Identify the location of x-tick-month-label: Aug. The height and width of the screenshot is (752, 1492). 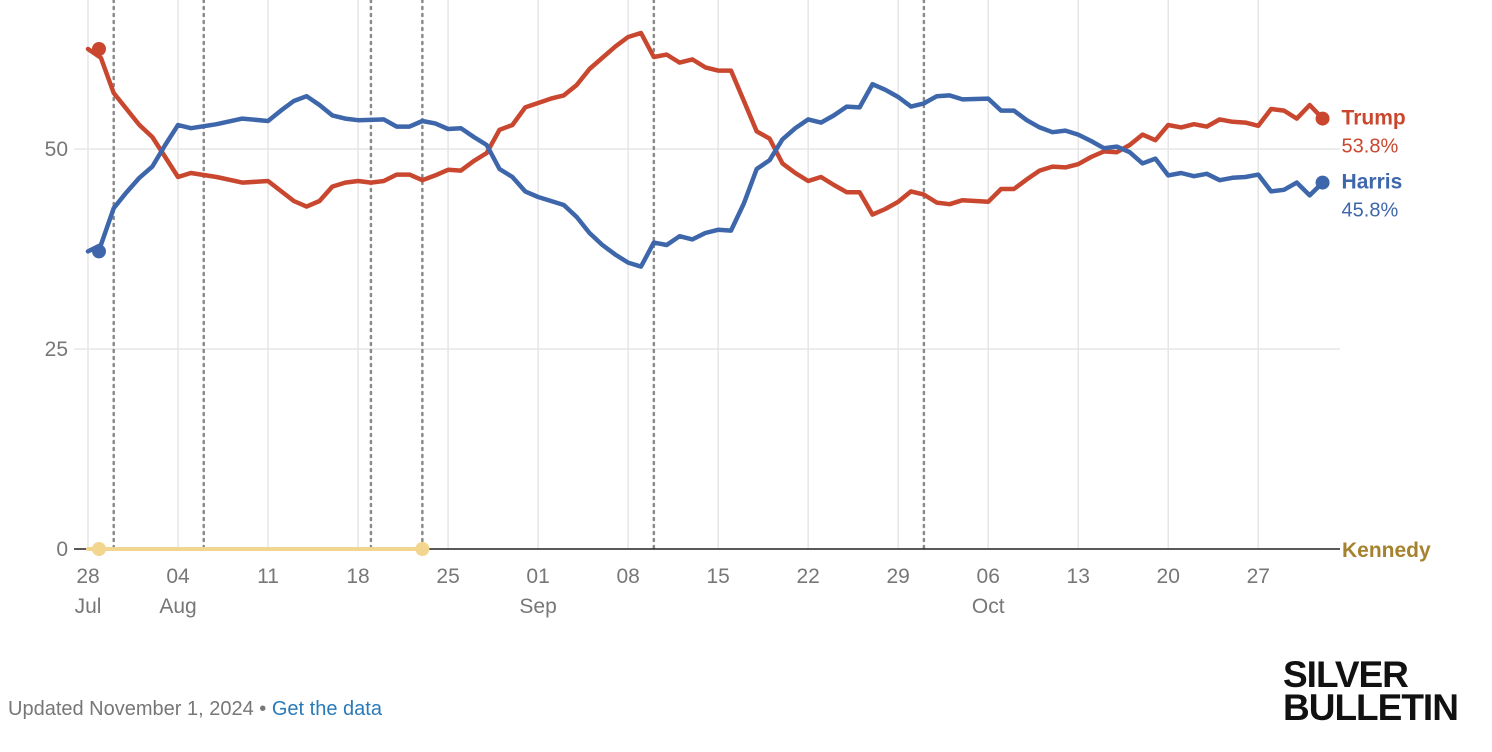
(177, 606).